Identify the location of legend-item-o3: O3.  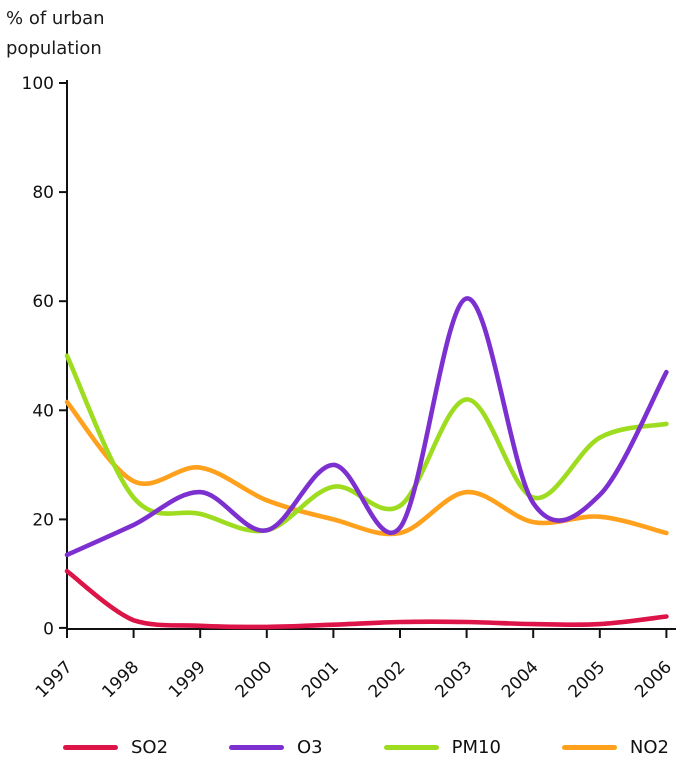
(276, 747).